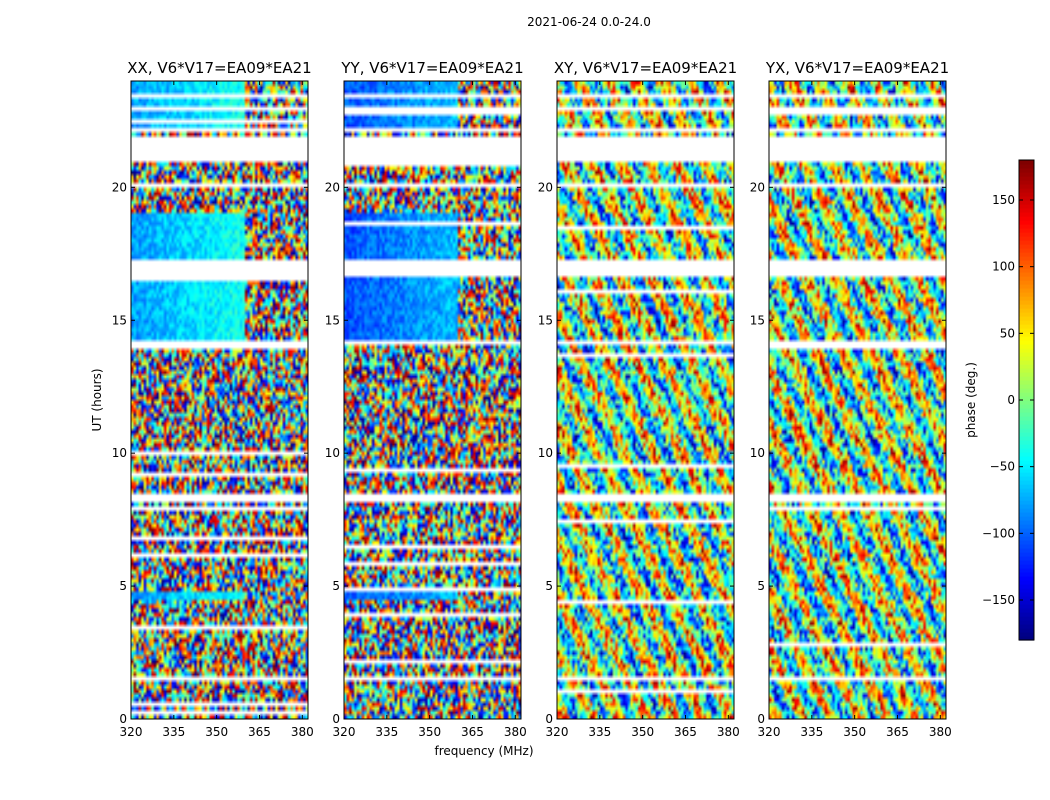 This screenshot has width=1050, height=800. Describe the element at coordinates (857, 68) in the screenshot. I see `panel-title: YX, V6*V17=EA09*EA21` at that location.